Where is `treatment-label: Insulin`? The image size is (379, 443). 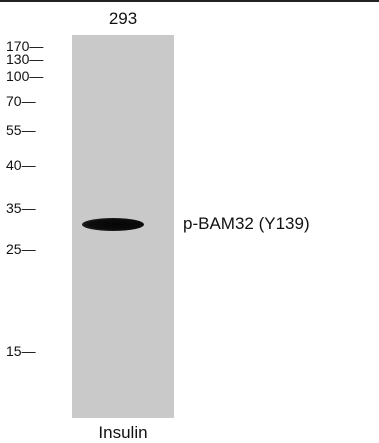
treatment-label: Insulin is located at coordinates (123, 432).